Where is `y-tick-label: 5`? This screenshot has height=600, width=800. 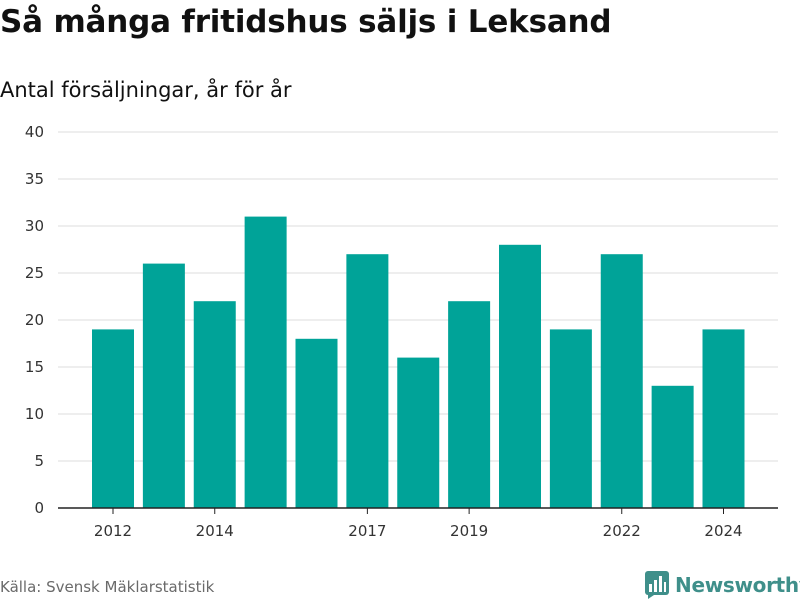
y-tick-label: 5 is located at coordinates (39, 461).